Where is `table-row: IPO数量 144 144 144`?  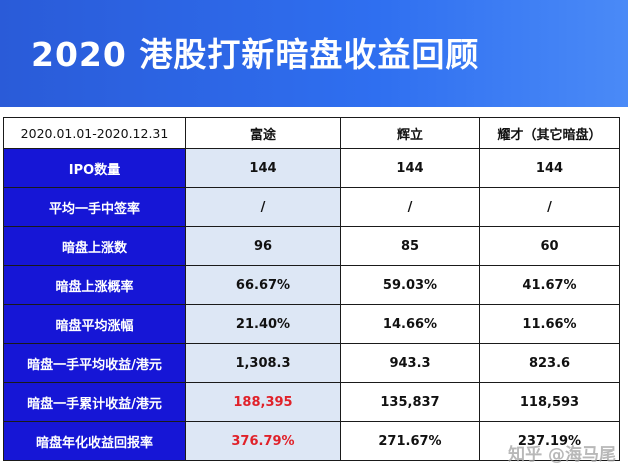 table-row: IPO数量 144 144 144 is located at coordinates (311, 168).